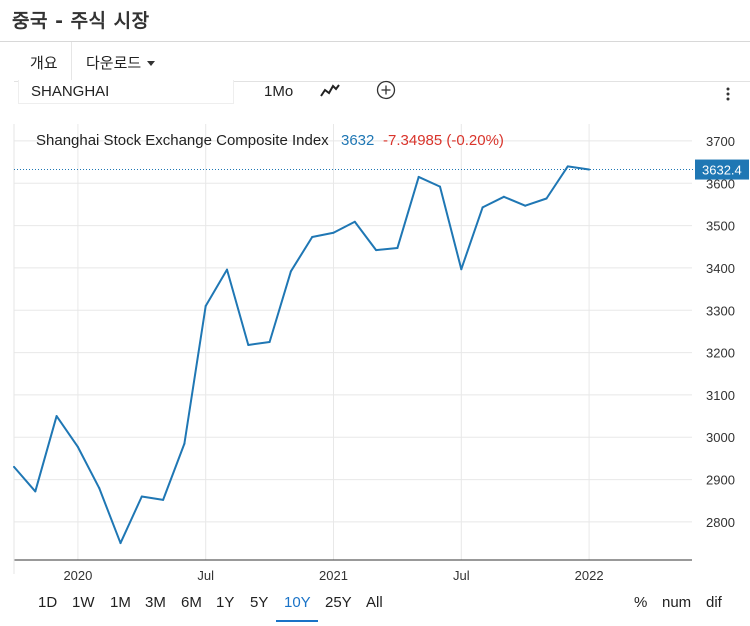  What do you see at coordinates (641, 602) in the screenshot?
I see `mode-button-percent: %` at bounding box center [641, 602].